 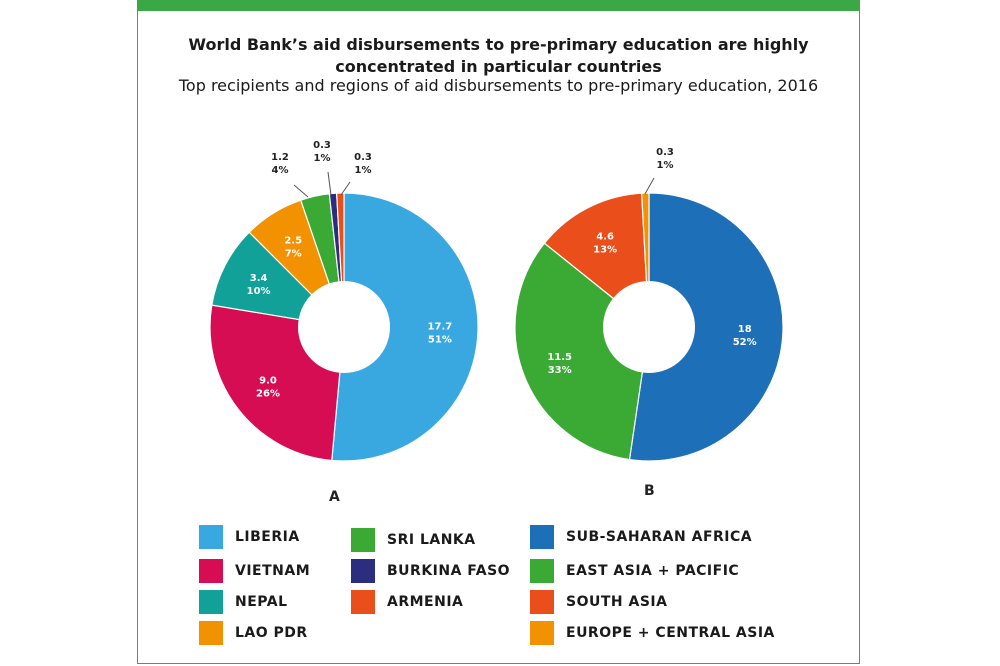 I want to click on legend-item-sub-saharan-africa: SUB-SAHARAN AFRICA, so click(x=641, y=537).